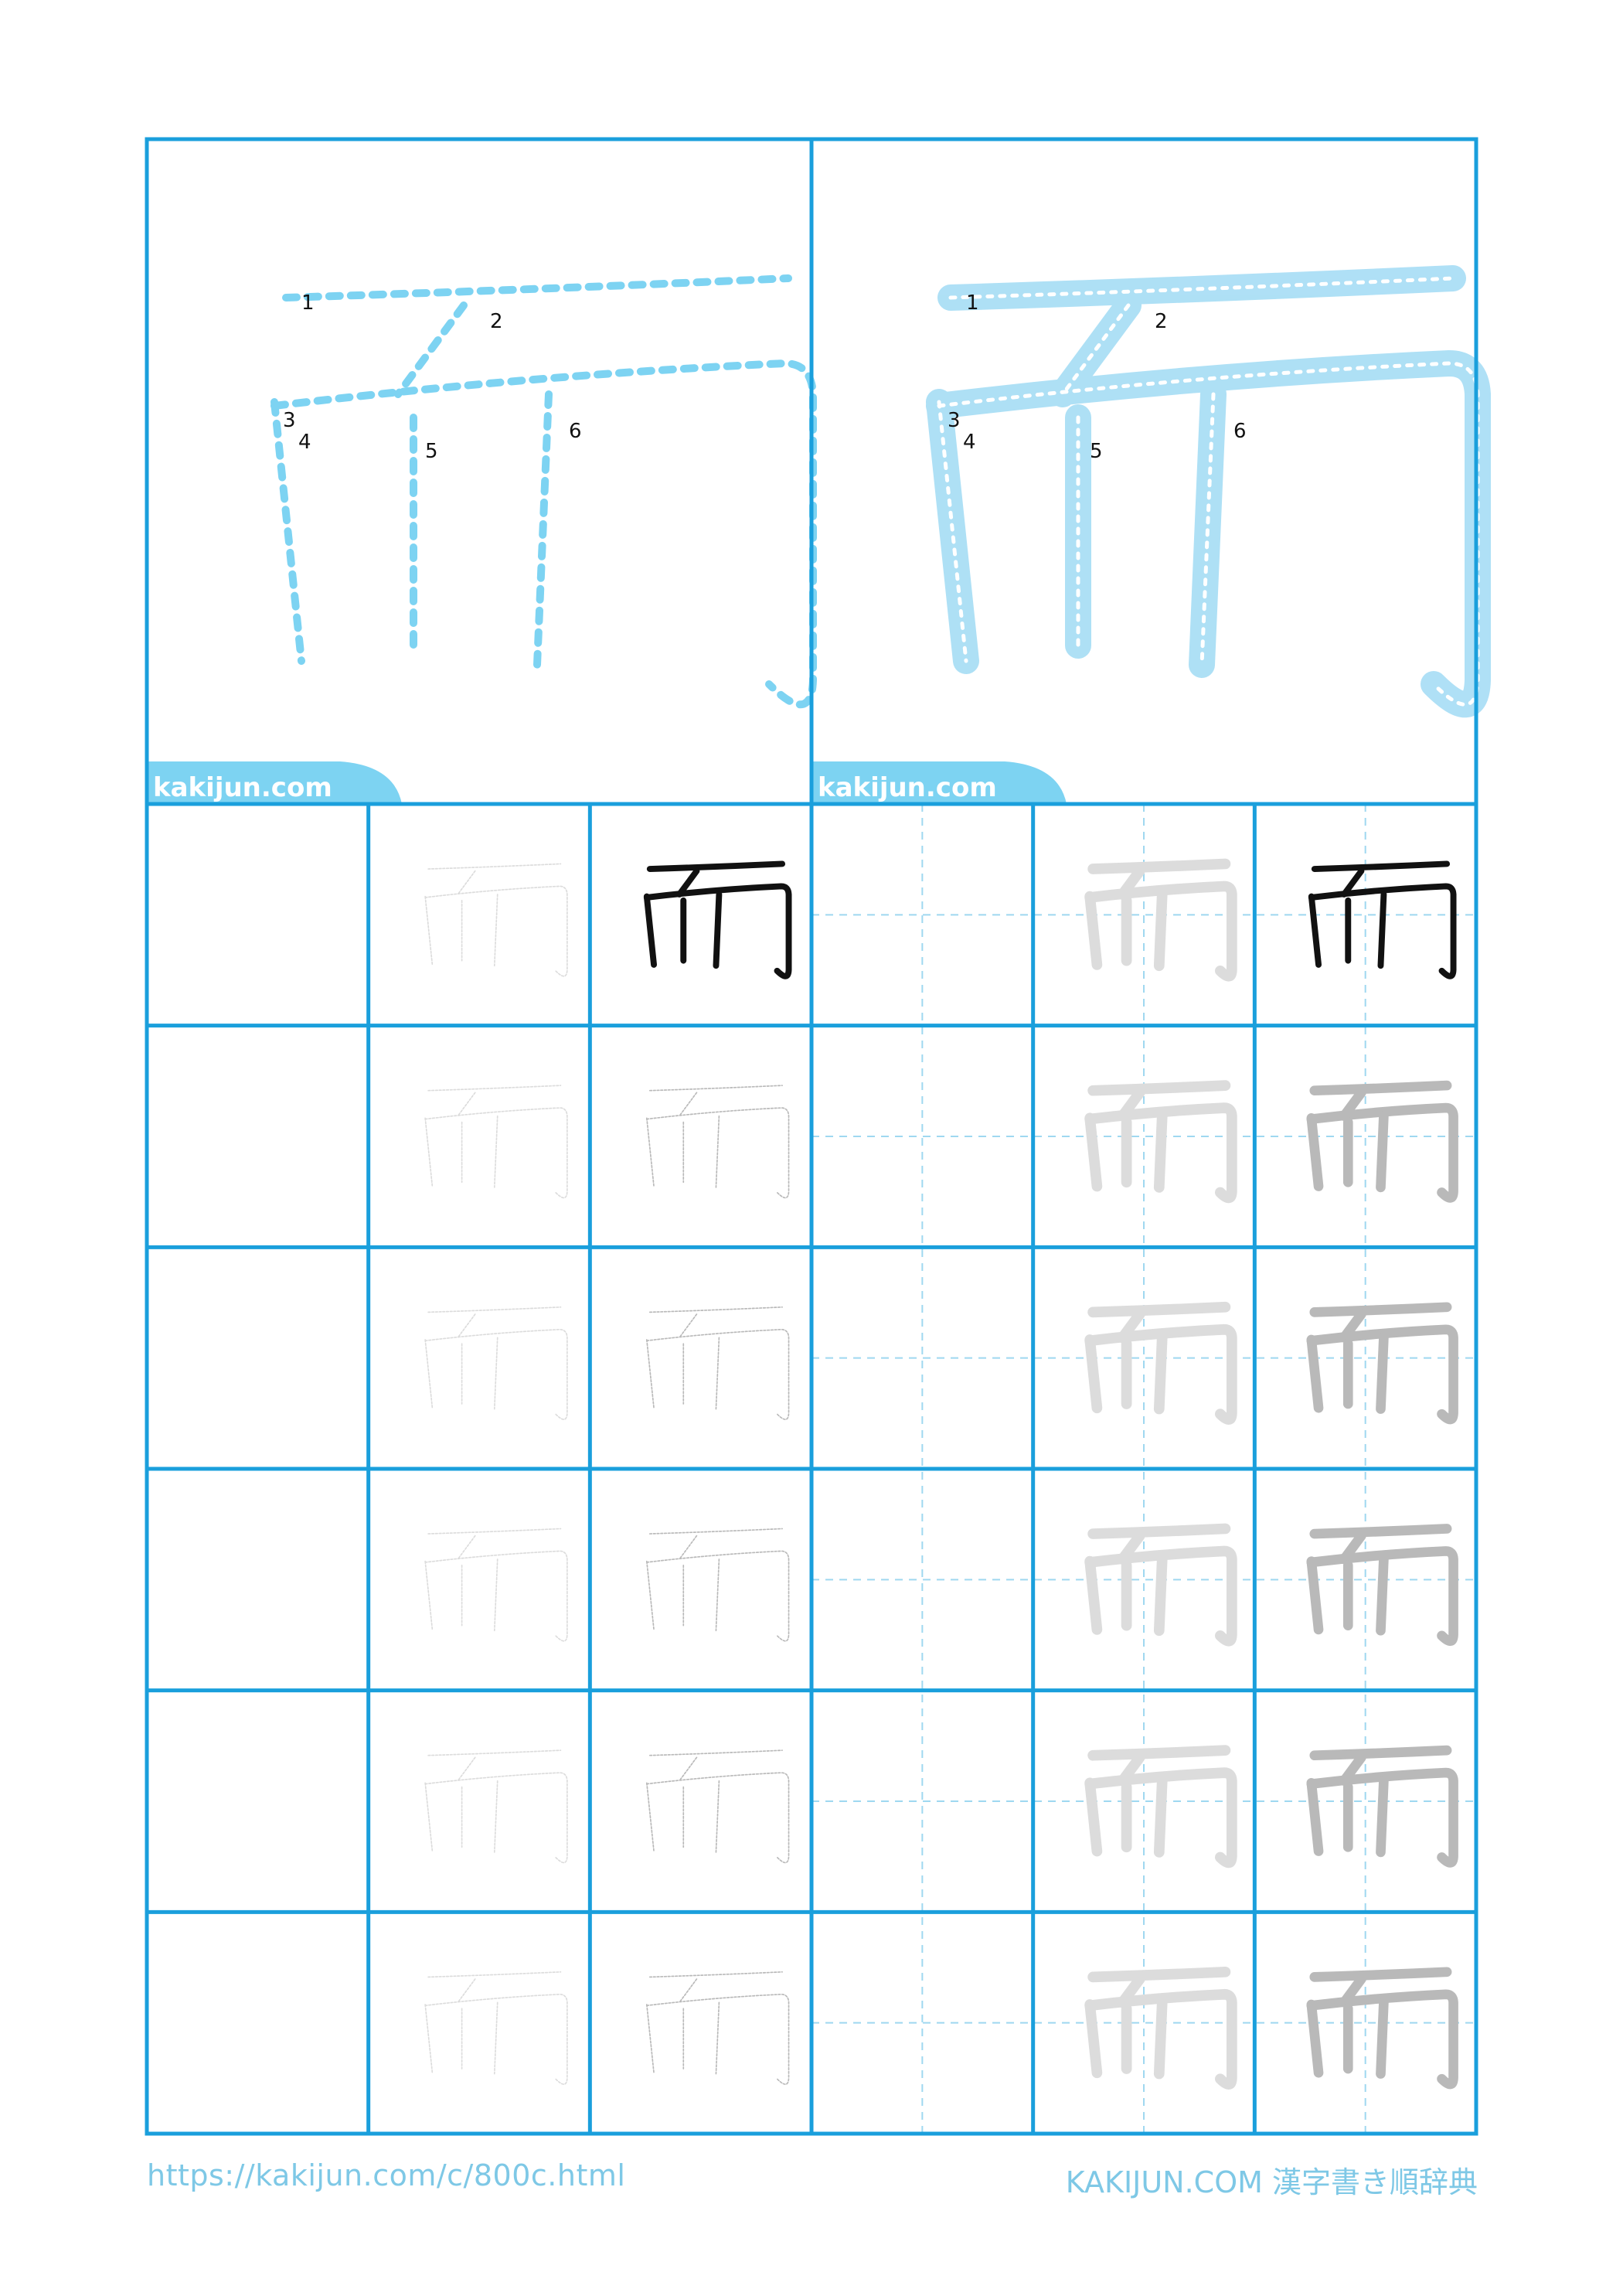 Image resolution: width=1623 pixels, height=2296 pixels. Describe the element at coordinates (1208, 491) in the screenshot. I see `stroke-order-band-panel` at that location.